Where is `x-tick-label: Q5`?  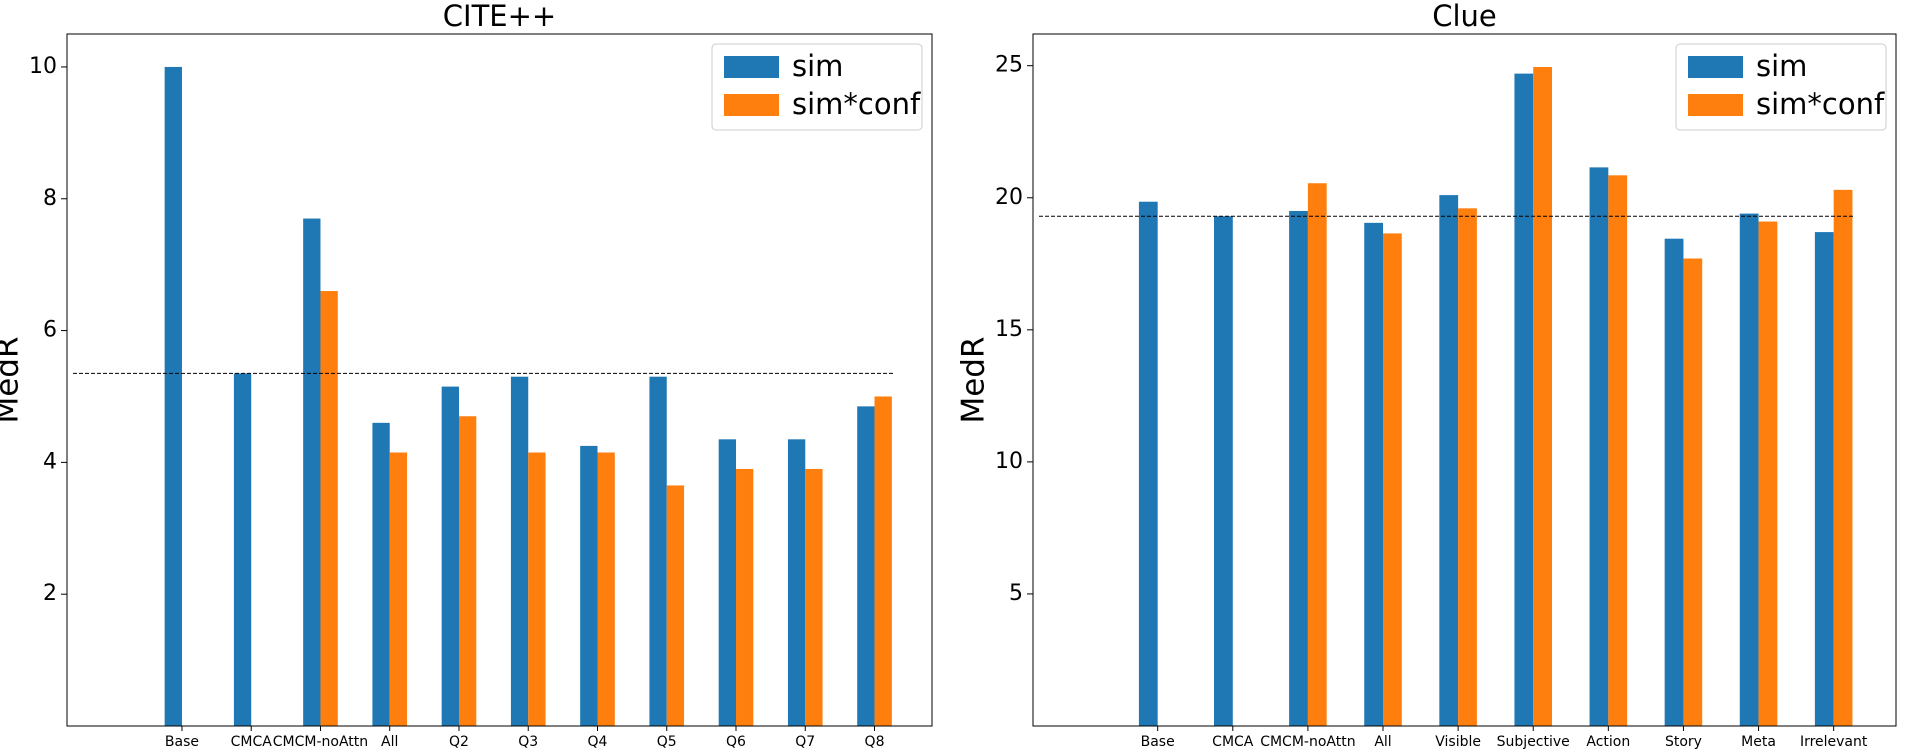 x-tick-label: Q5 is located at coordinates (667, 742).